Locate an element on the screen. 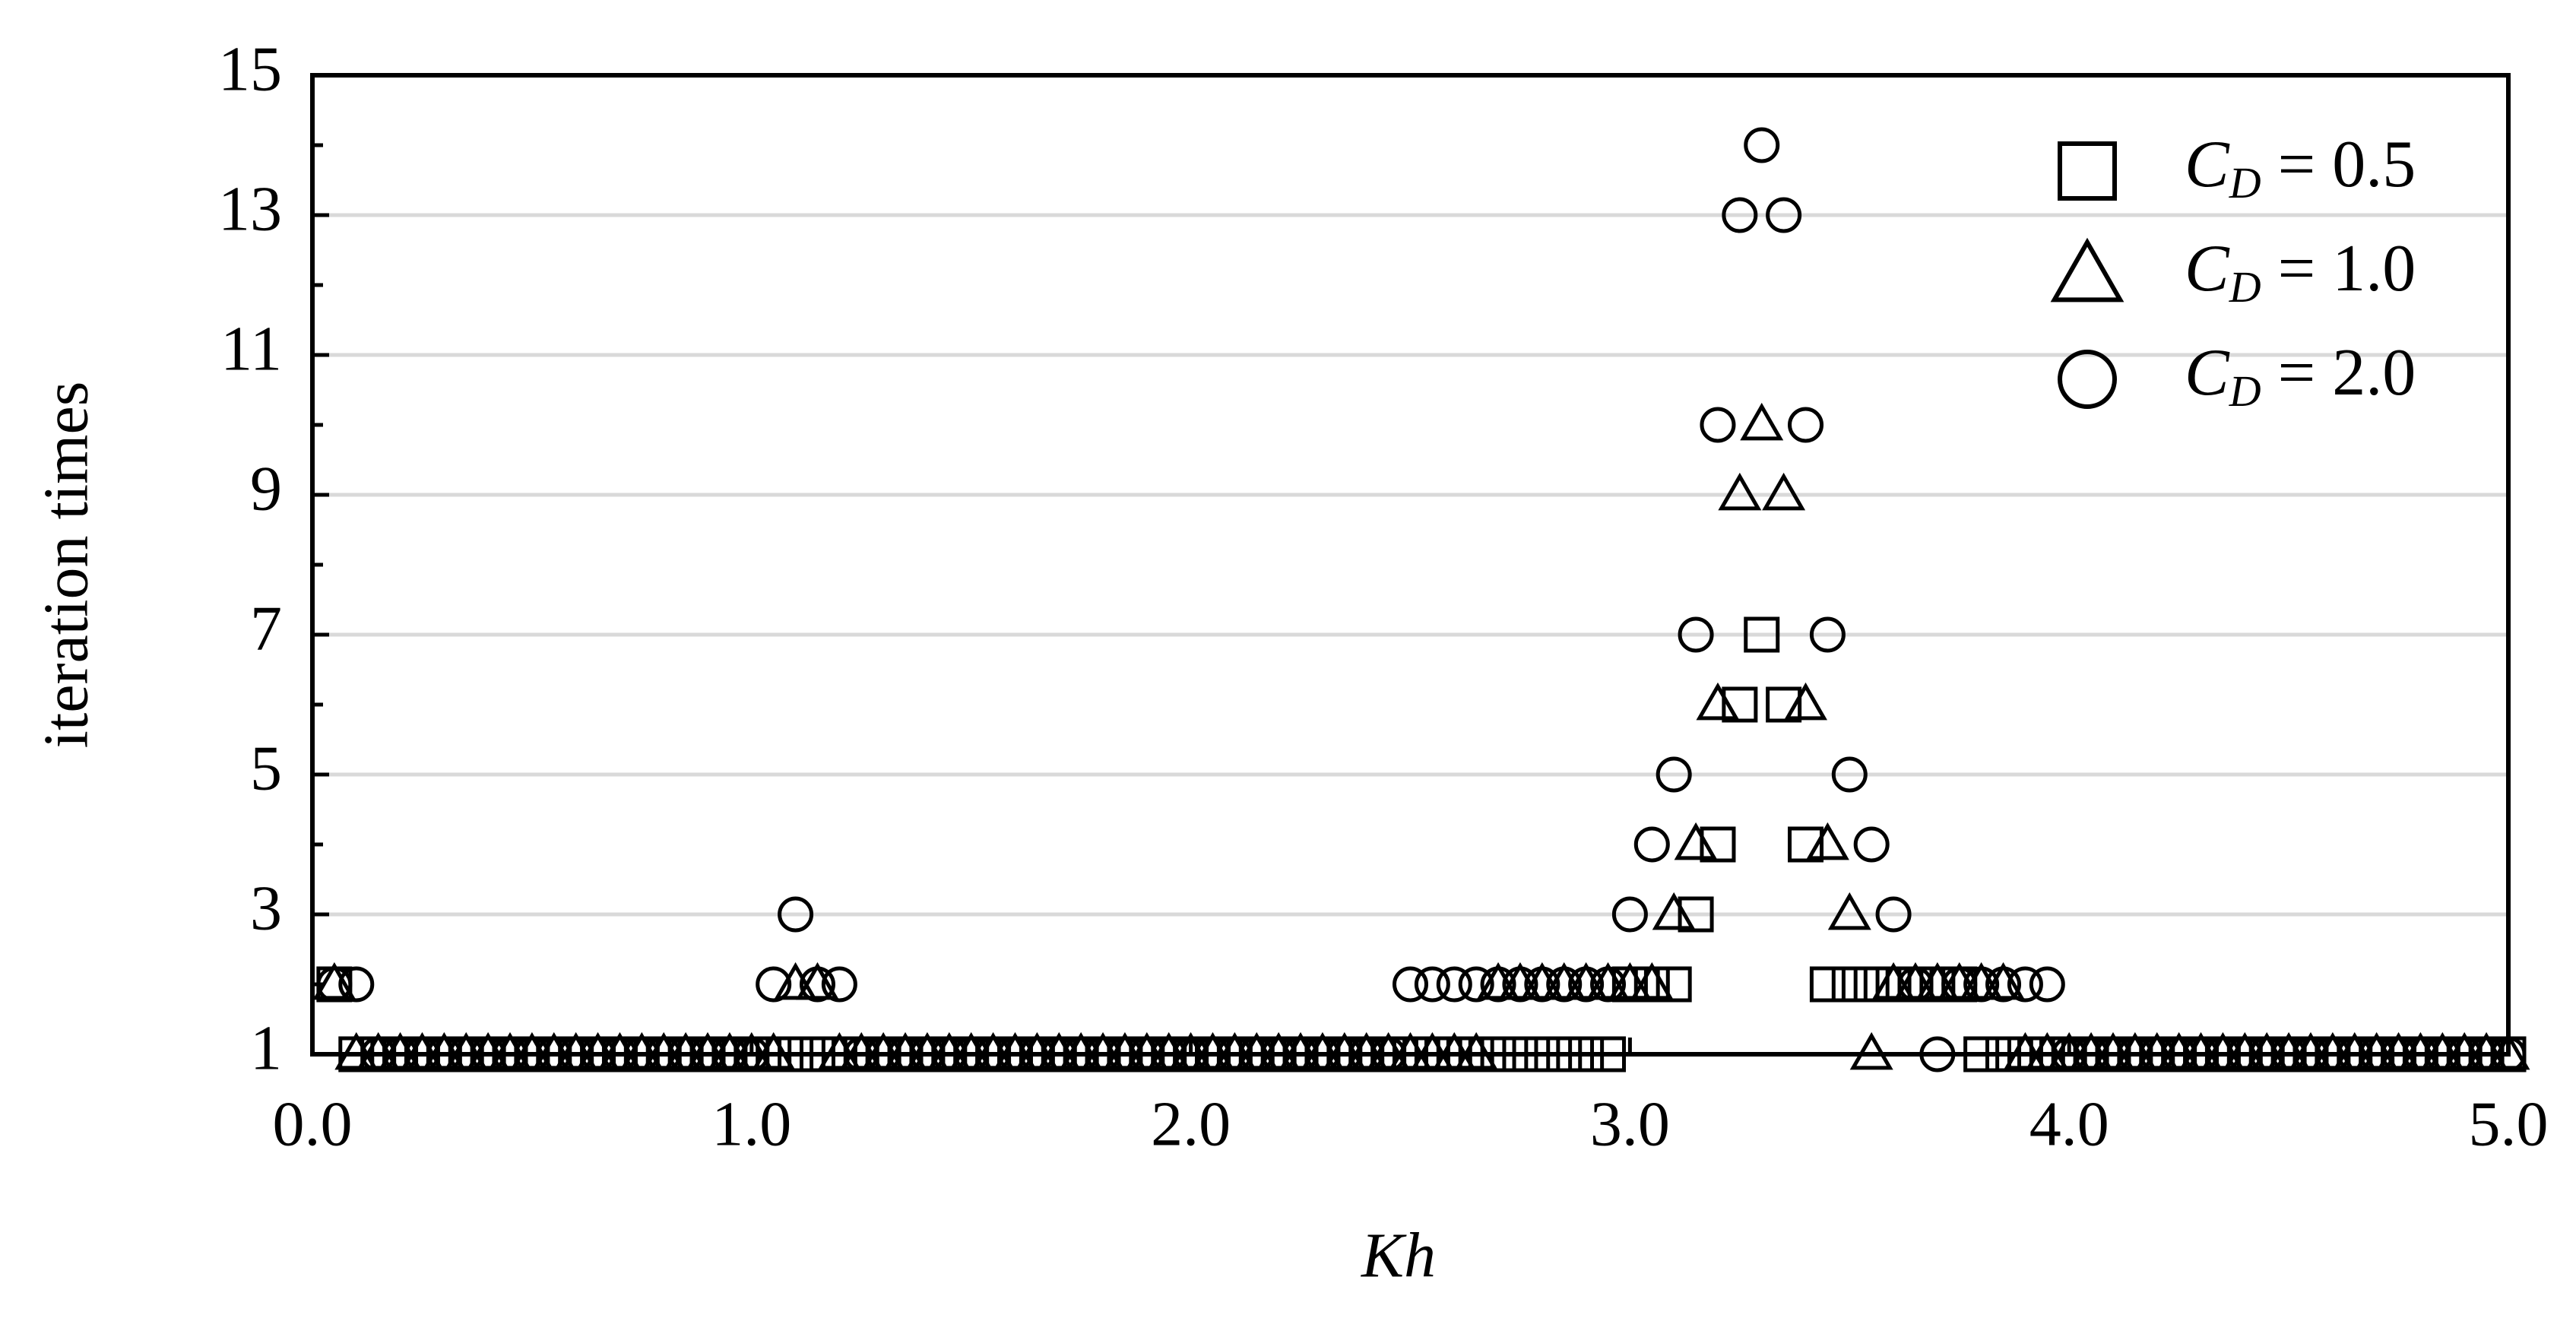  legend-label: CD = 1.0 is located at coordinates (2300, 272).